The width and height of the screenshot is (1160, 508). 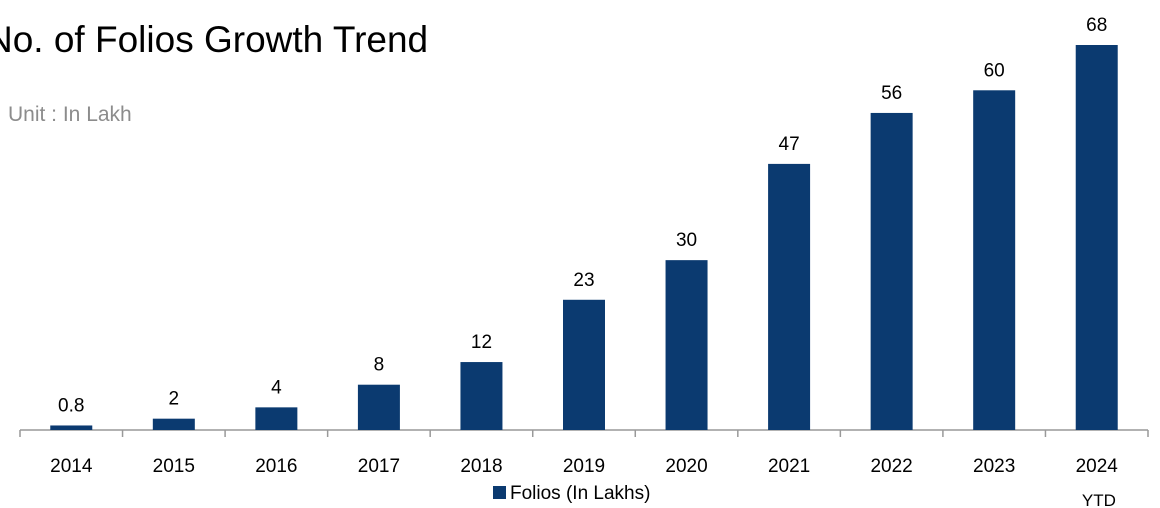 I want to click on data-label: 30, so click(x=686, y=240).